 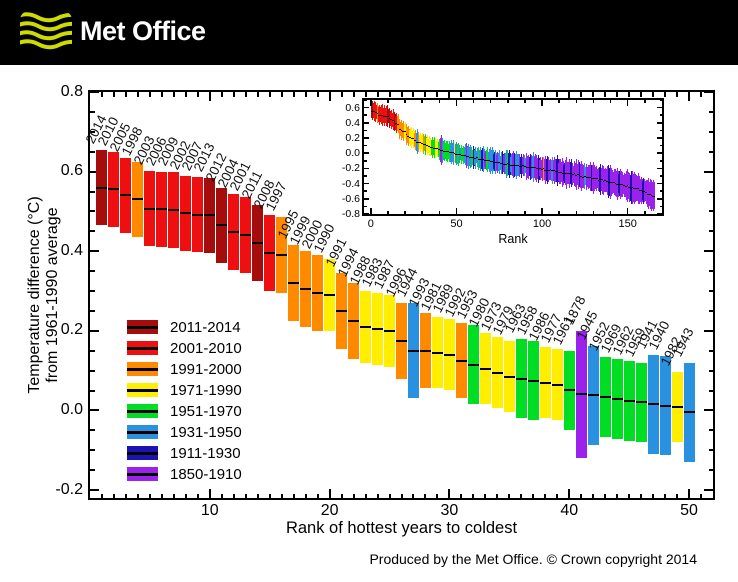 What do you see at coordinates (521, 378) in the screenshot?
I see `uncertainty-bar-1963` at bounding box center [521, 378].